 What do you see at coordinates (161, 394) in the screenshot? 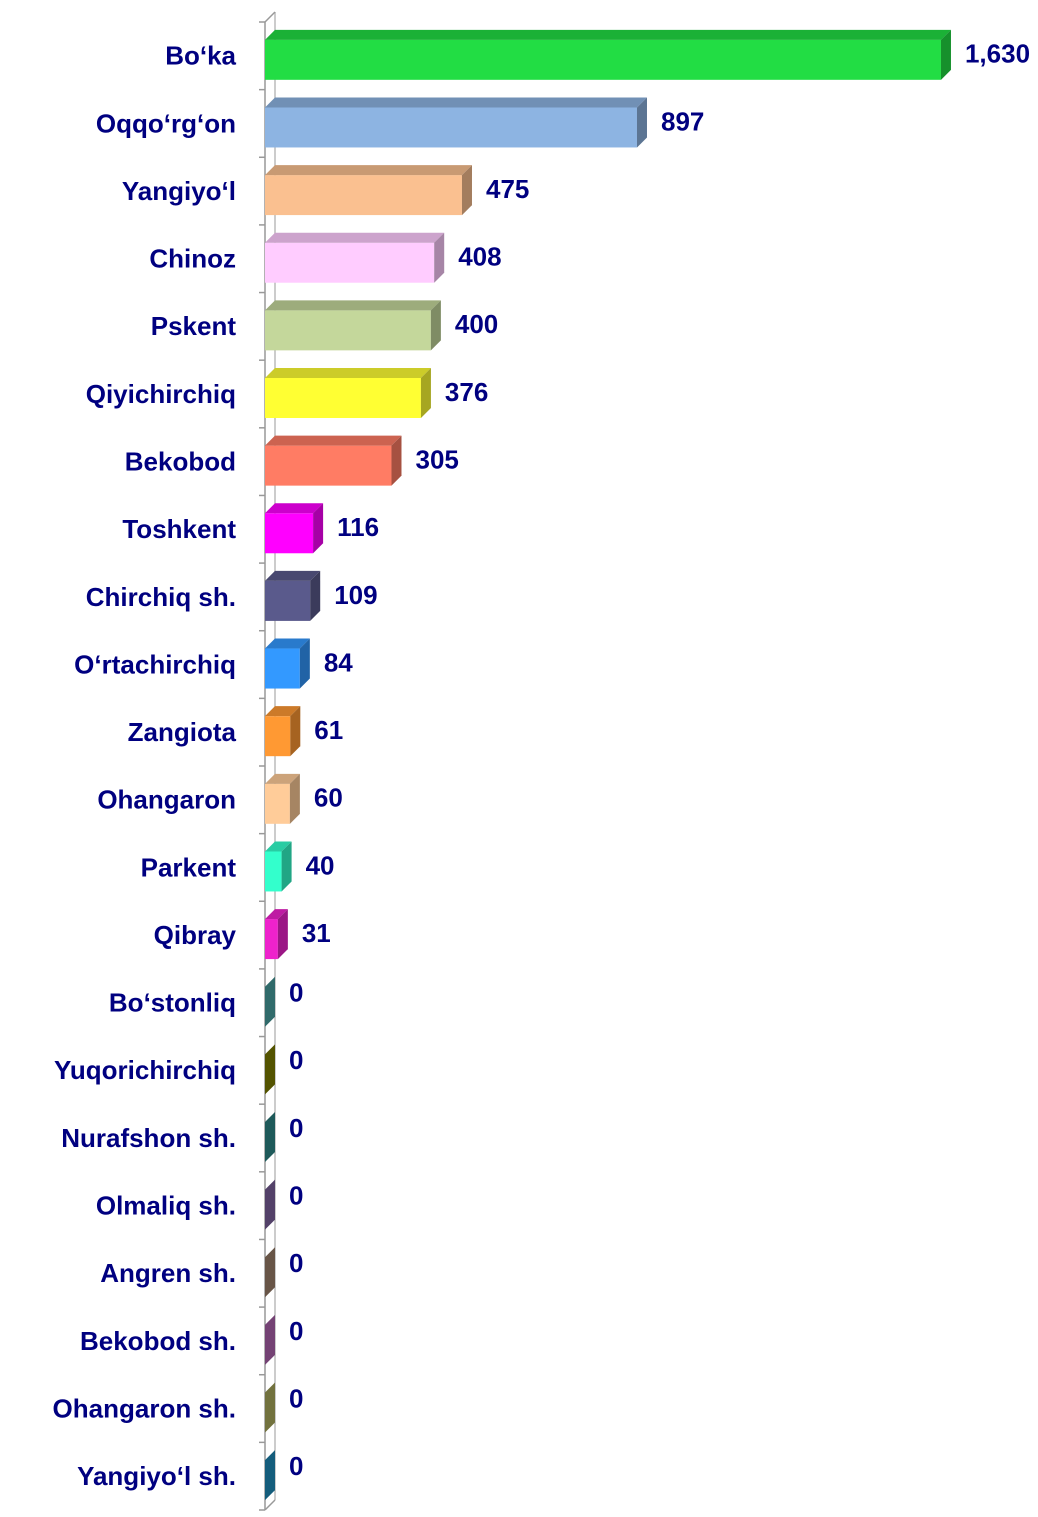
I see `category-label: Qiyichirchiq` at bounding box center [161, 394].